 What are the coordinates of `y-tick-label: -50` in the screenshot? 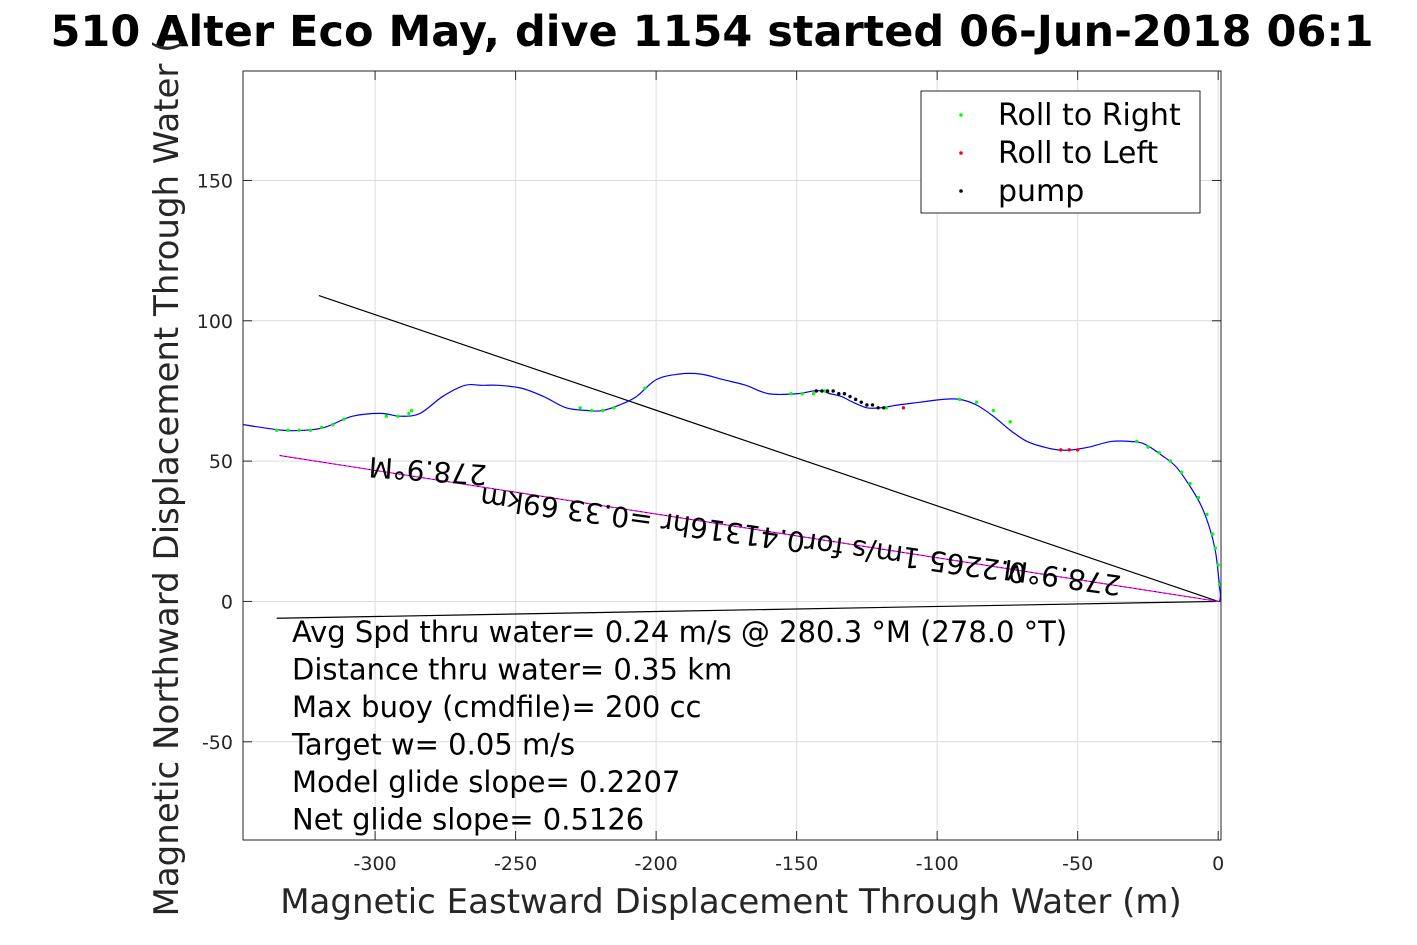 It's located at (217, 743).